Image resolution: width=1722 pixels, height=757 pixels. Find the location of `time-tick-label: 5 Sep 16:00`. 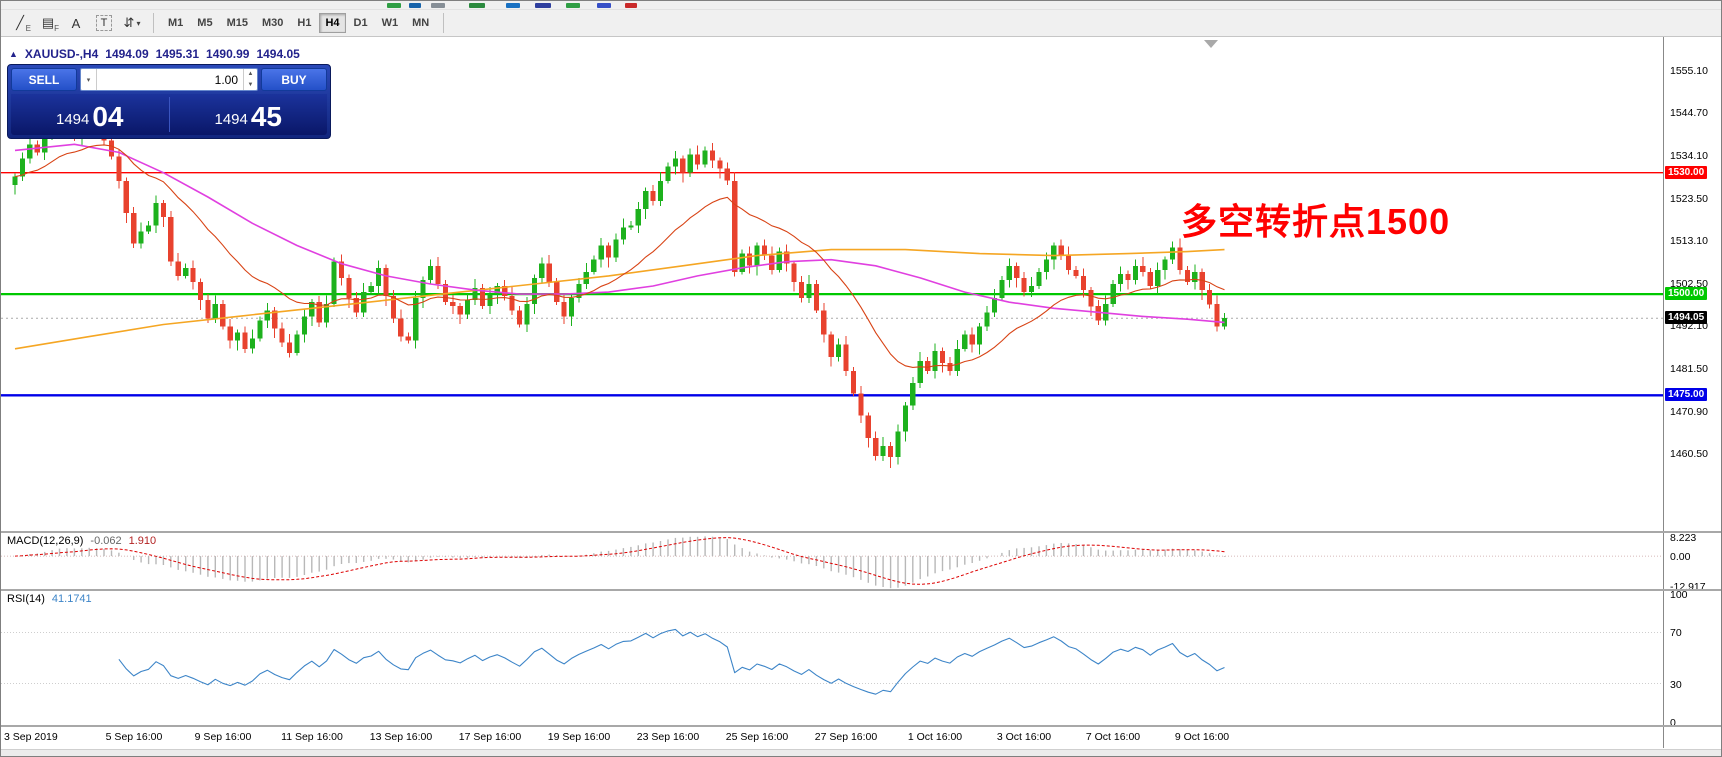

time-tick-label: 5 Sep 16:00 is located at coordinates (134, 737).